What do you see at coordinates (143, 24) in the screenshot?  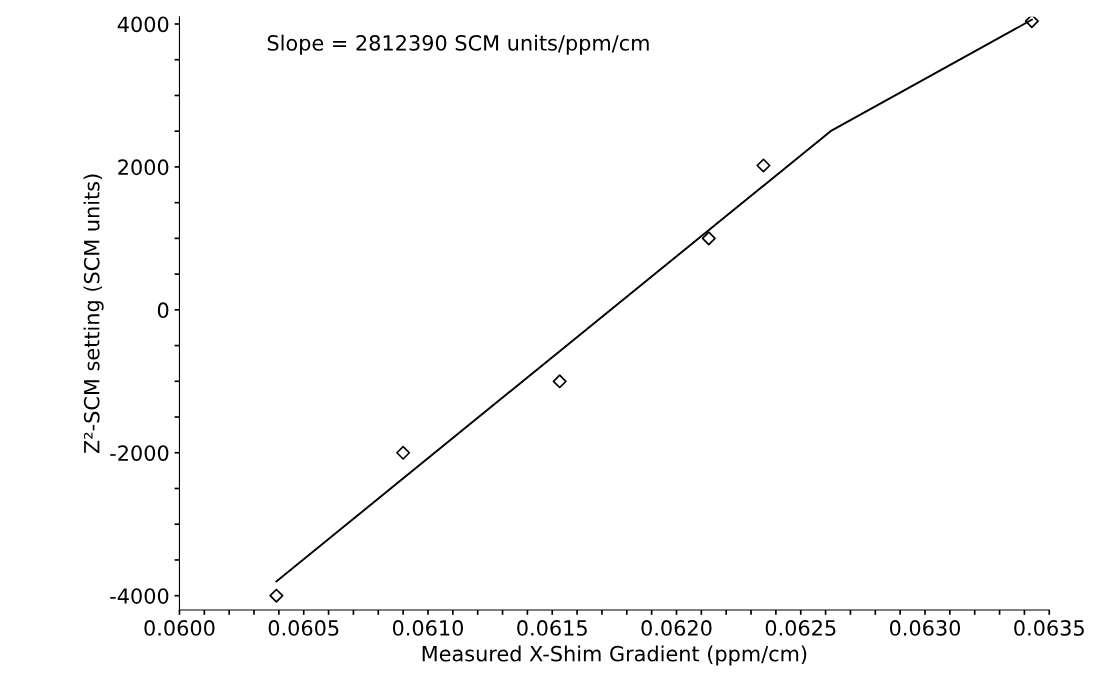 I see `y-tick-label: 4000` at bounding box center [143, 24].